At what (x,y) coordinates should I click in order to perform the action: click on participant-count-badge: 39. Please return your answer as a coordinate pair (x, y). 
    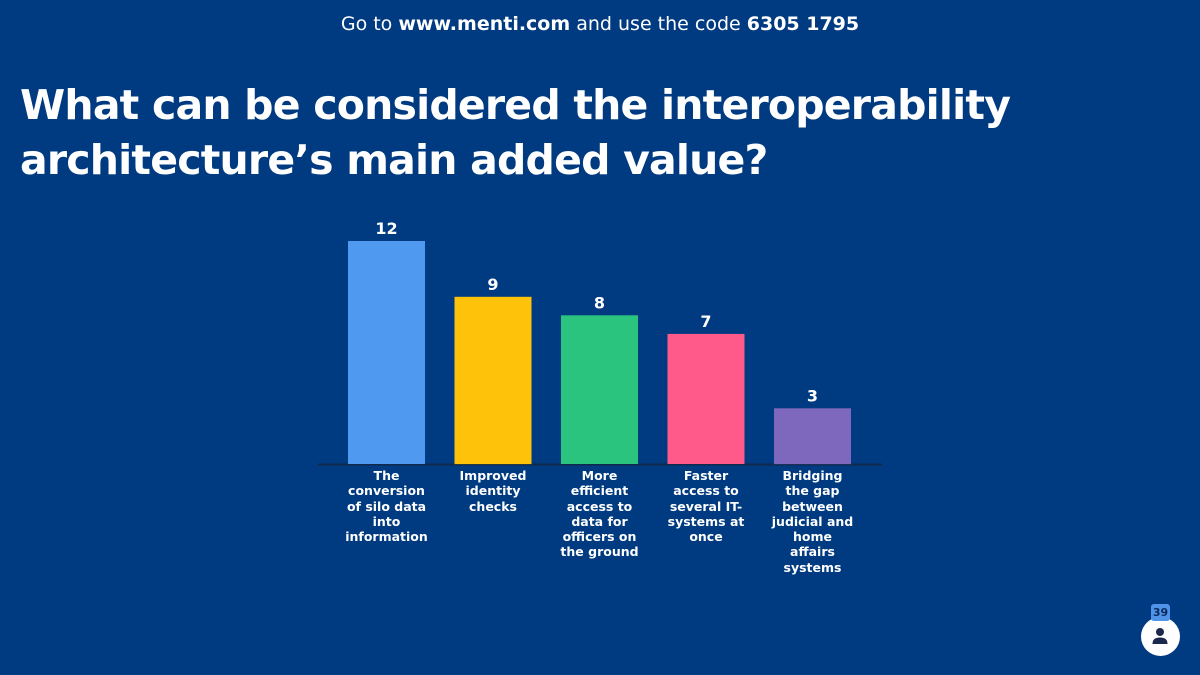
    Looking at the image, I should click on (1160, 612).